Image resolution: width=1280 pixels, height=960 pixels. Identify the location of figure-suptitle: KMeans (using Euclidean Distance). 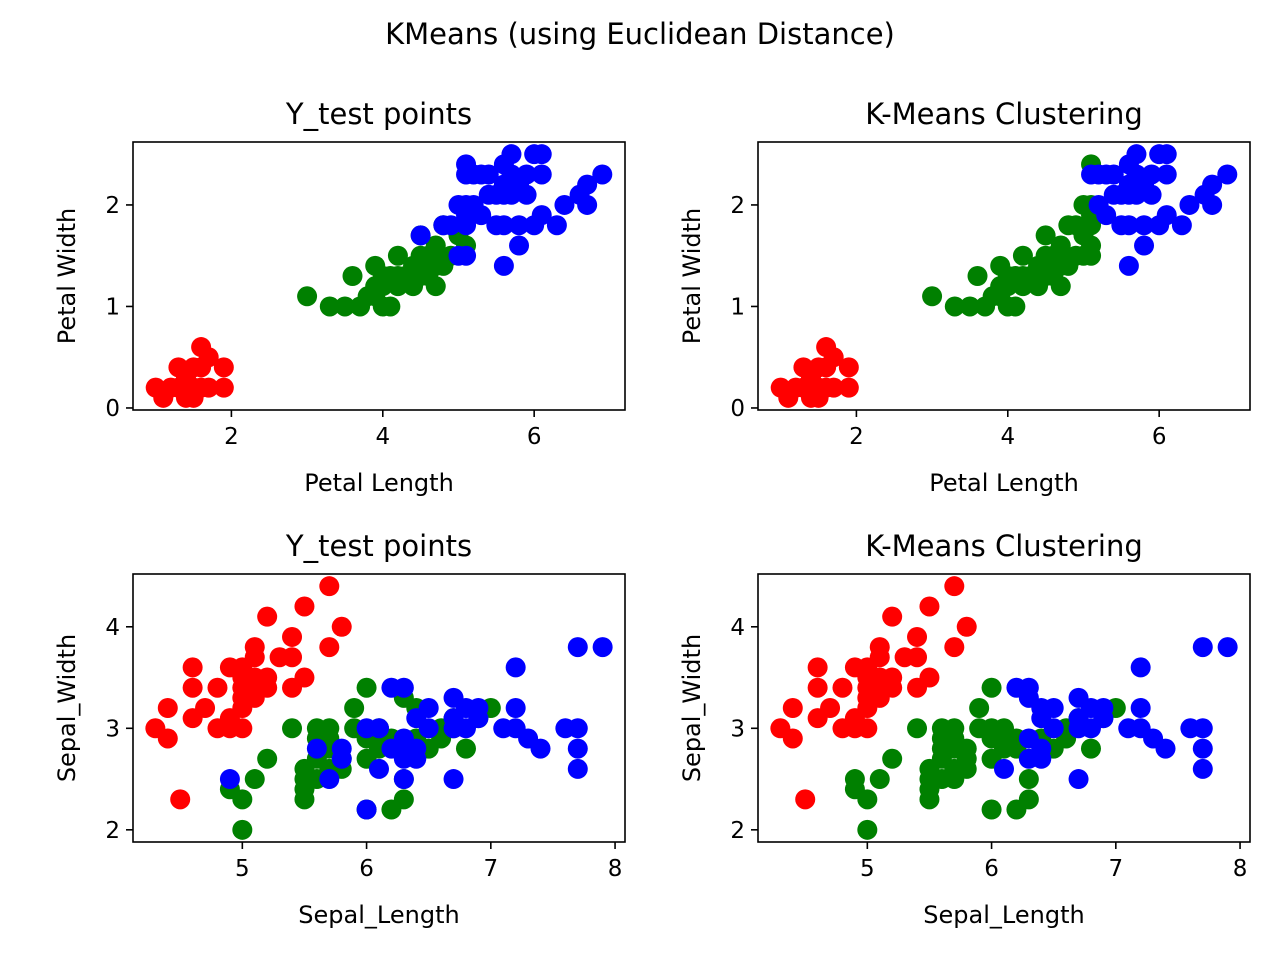
(640, 34).